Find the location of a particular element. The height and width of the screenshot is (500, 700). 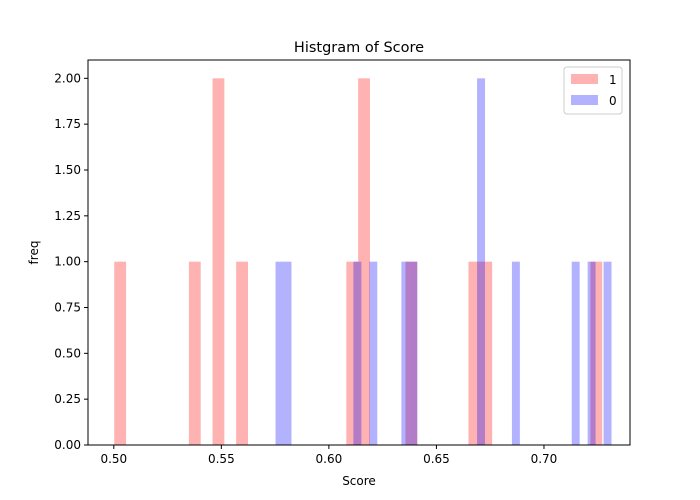

y-tick-label: 1.75 is located at coordinates (67, 124).